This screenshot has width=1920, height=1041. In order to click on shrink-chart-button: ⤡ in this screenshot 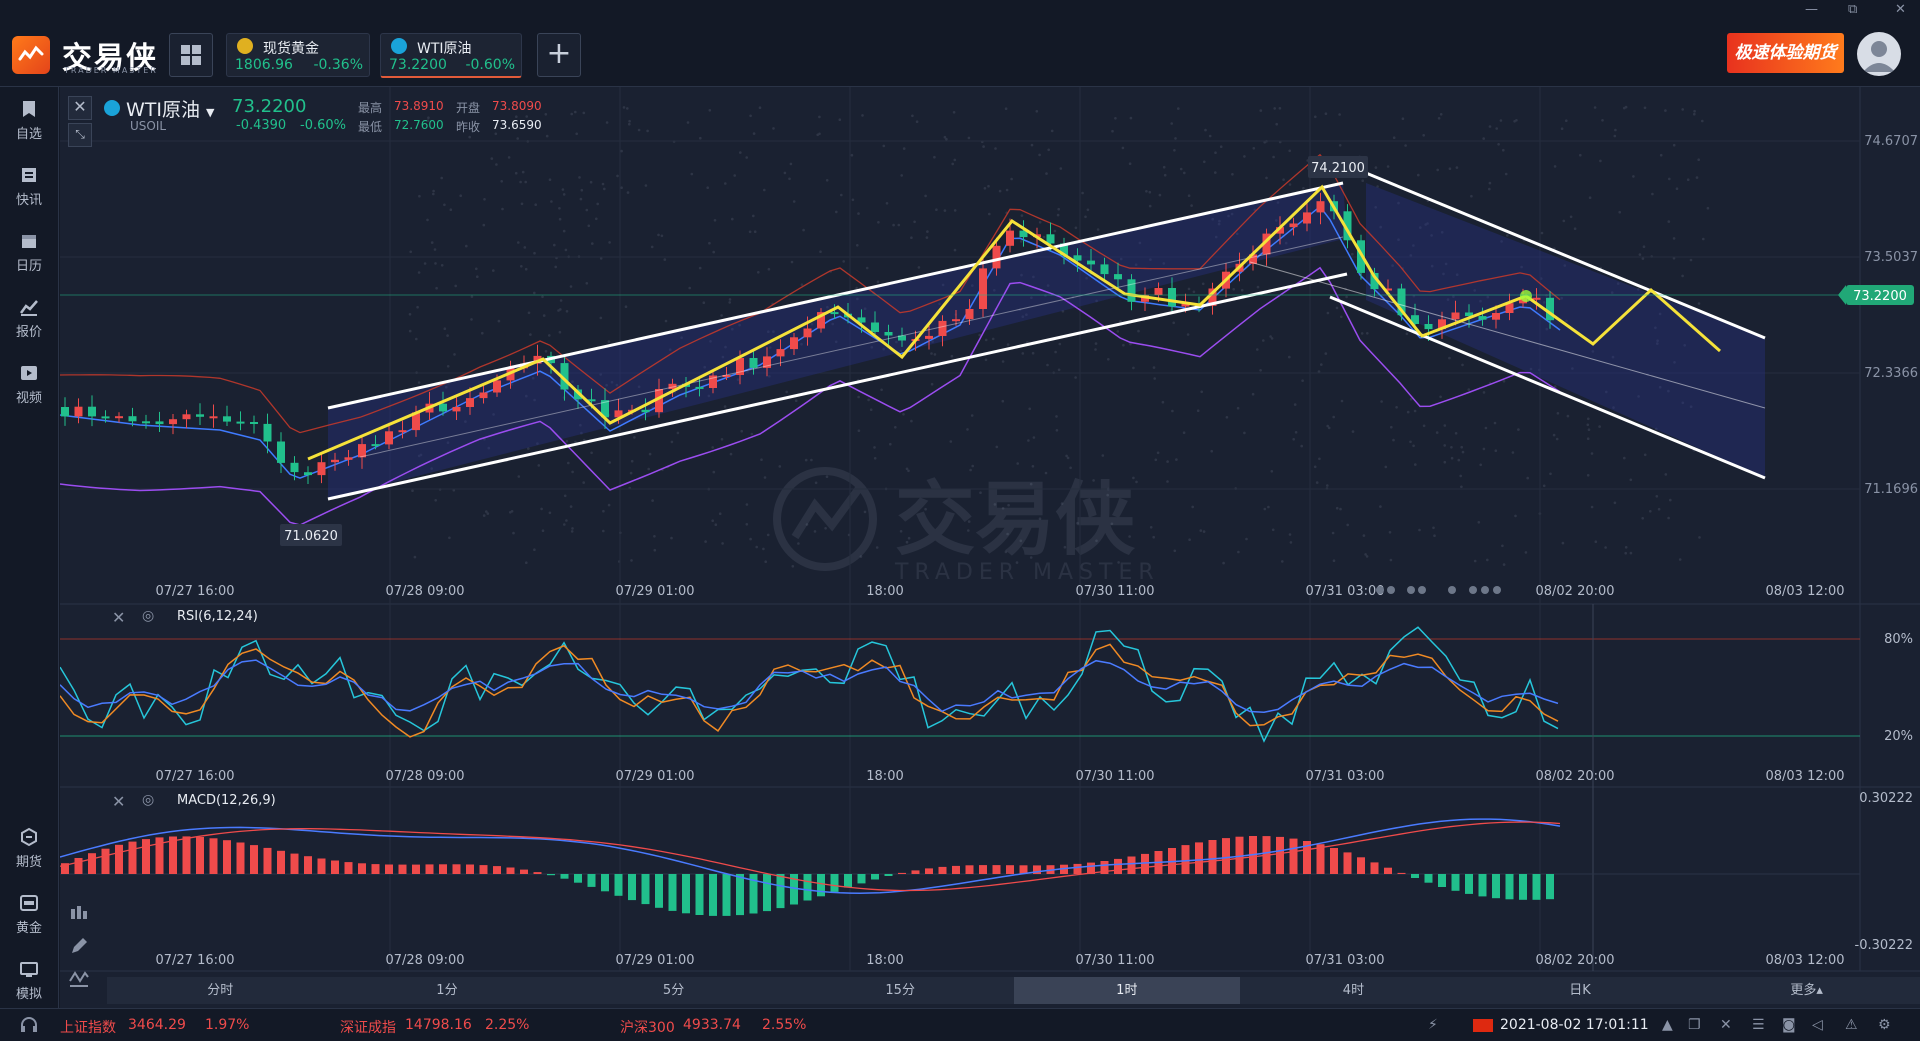, I will do `click(80, 135)`.